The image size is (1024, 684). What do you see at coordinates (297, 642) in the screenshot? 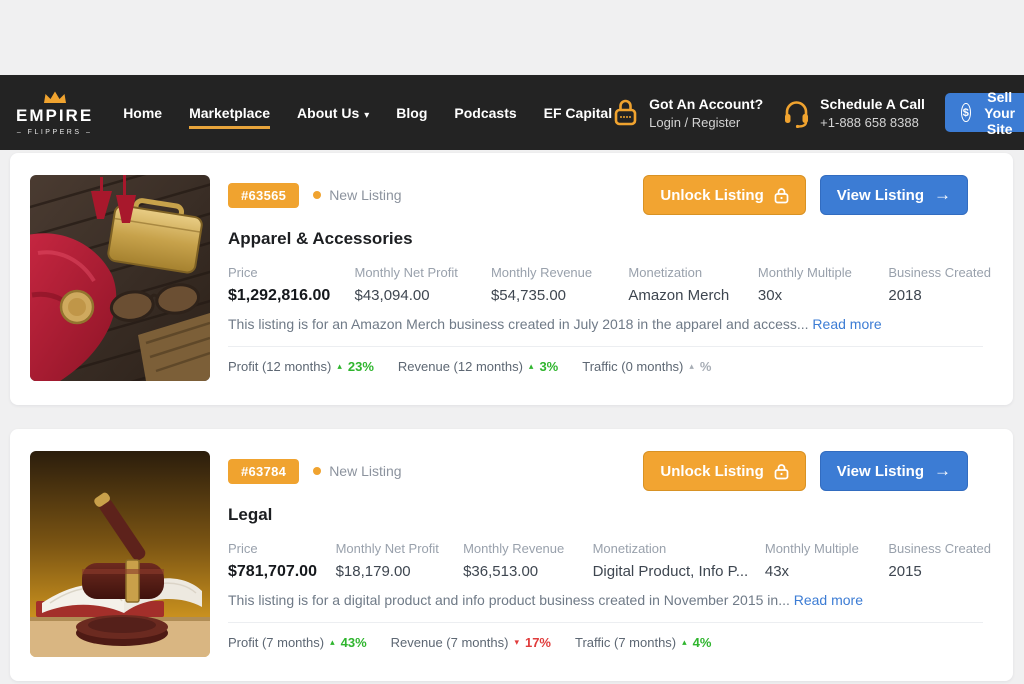
I see `profit-trend: Profit (7 months) ▴ 43%` at bounding box center [297, 642].